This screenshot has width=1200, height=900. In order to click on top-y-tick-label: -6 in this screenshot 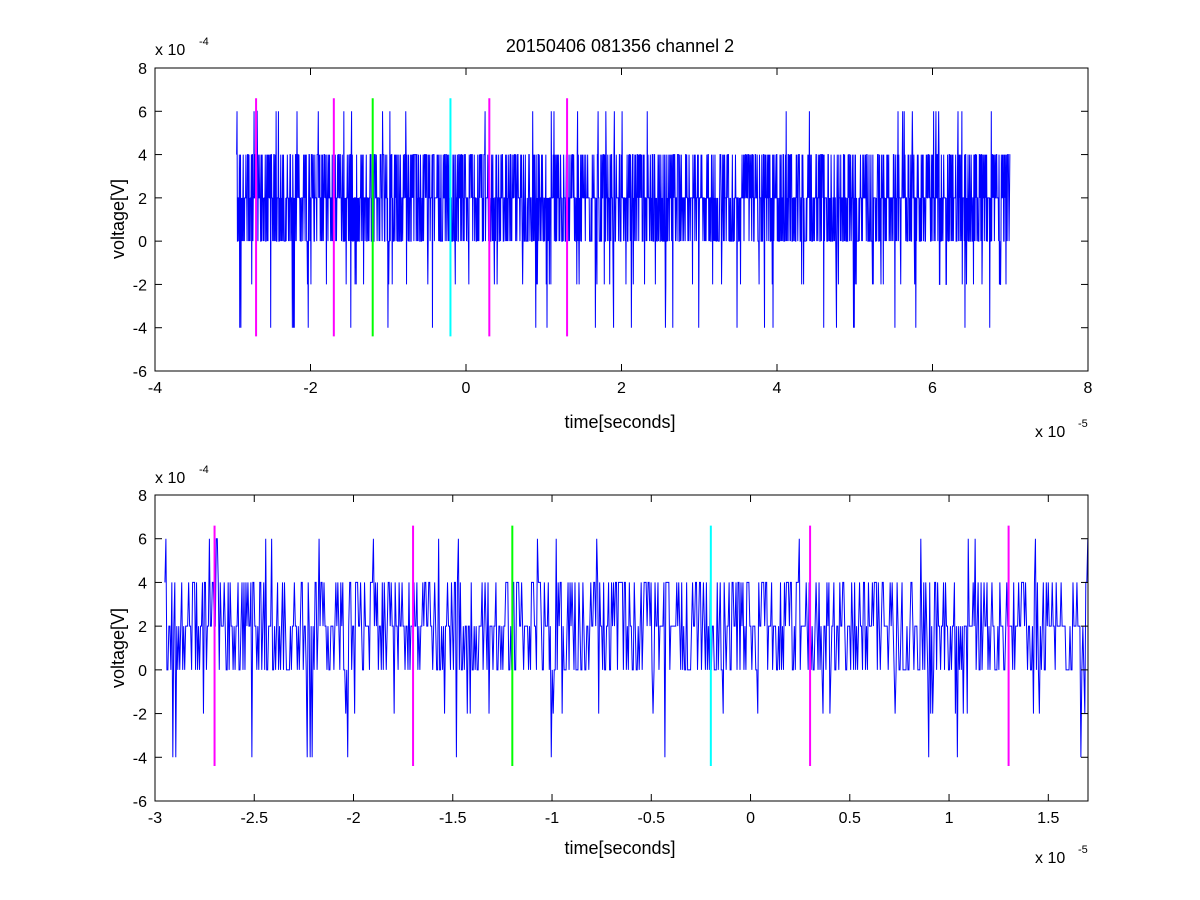, I will do `click(140, 372)`.